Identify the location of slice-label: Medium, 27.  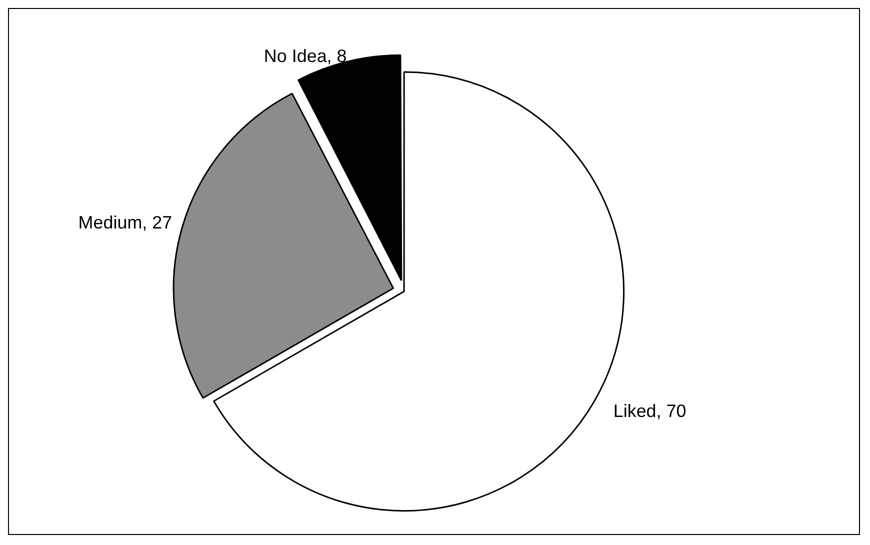
(125, 222).